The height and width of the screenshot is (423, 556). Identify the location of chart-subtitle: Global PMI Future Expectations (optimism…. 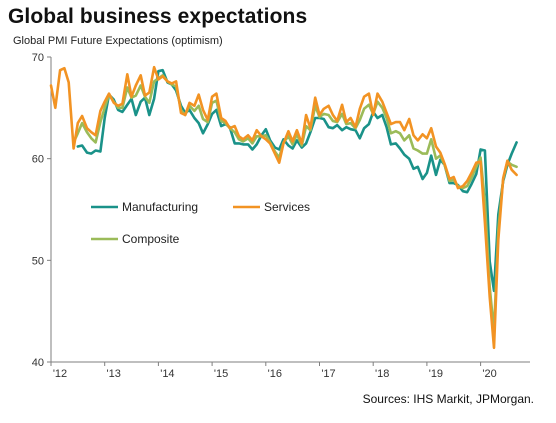
(118, 41).